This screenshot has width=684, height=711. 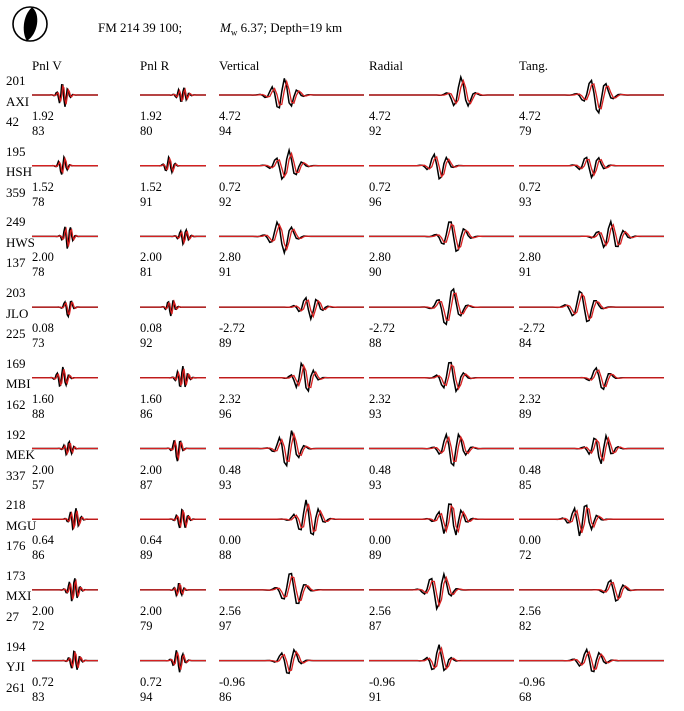 I want to click on station-name: MXI, so click(x=19, y=596).